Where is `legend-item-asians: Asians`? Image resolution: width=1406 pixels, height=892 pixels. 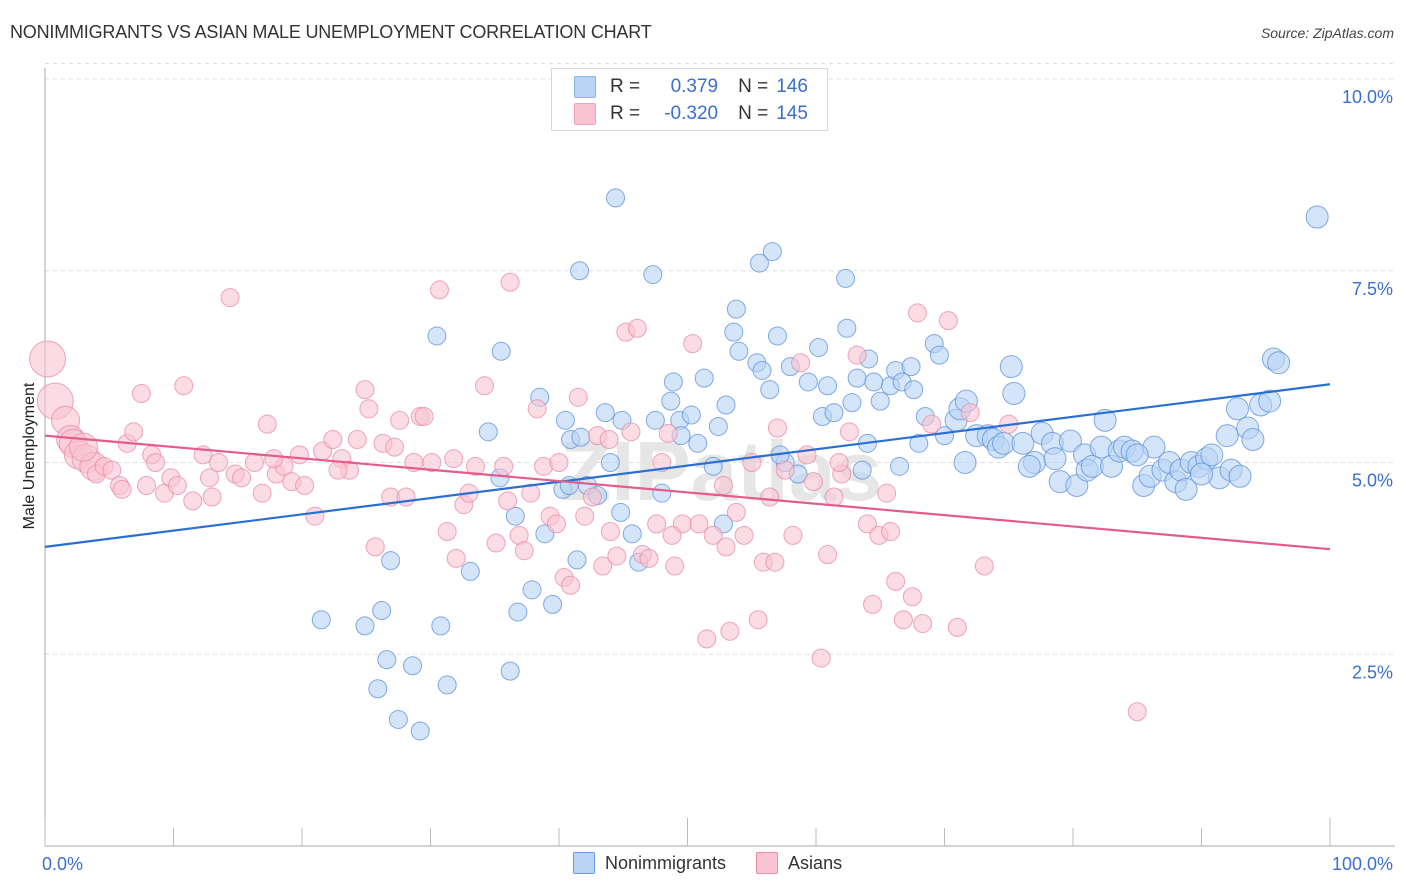 legend-item-asians: Asians is located at coordinates (799, 863).